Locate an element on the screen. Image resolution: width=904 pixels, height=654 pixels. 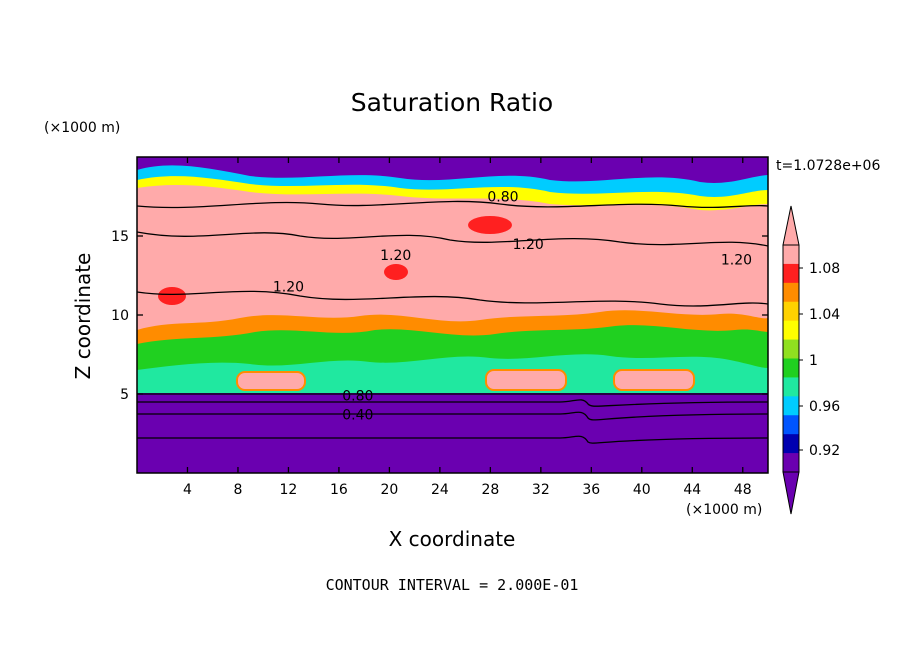
field-dry-base is located at coordinates (452, 433).